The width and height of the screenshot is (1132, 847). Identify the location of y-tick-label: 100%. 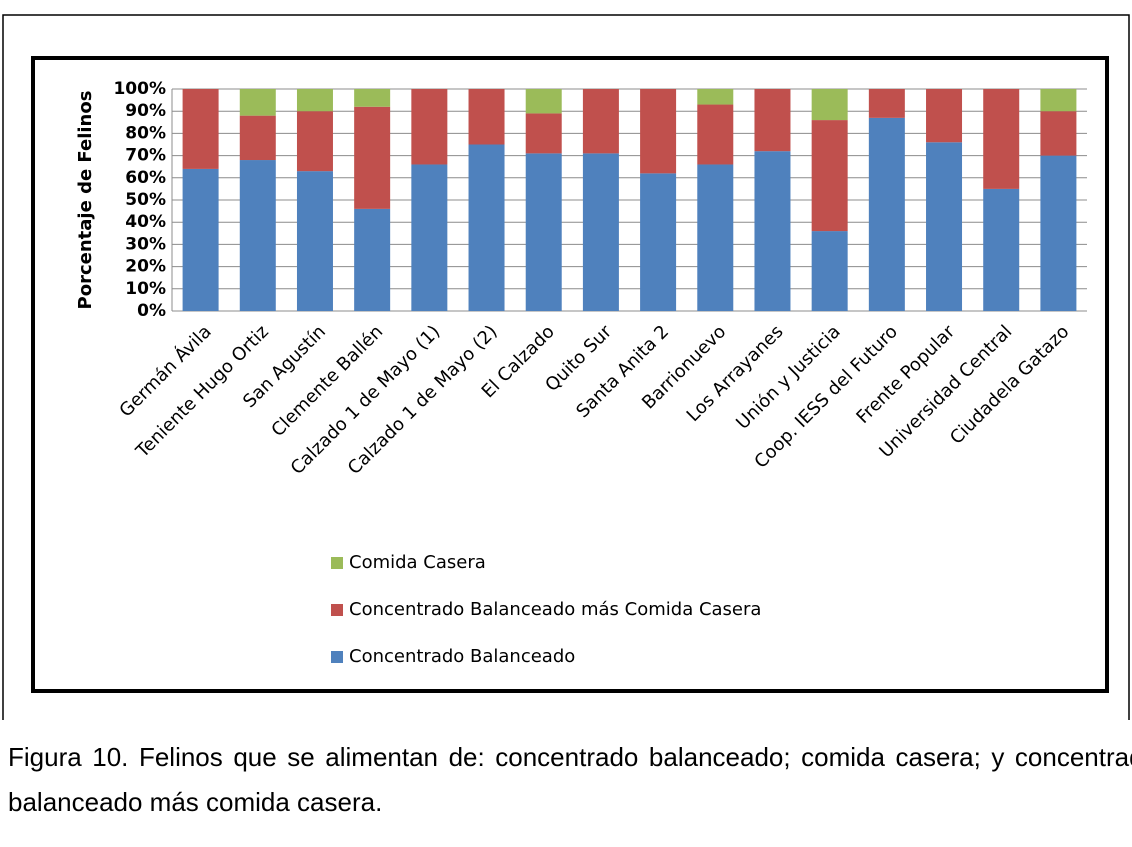
(139, 89).